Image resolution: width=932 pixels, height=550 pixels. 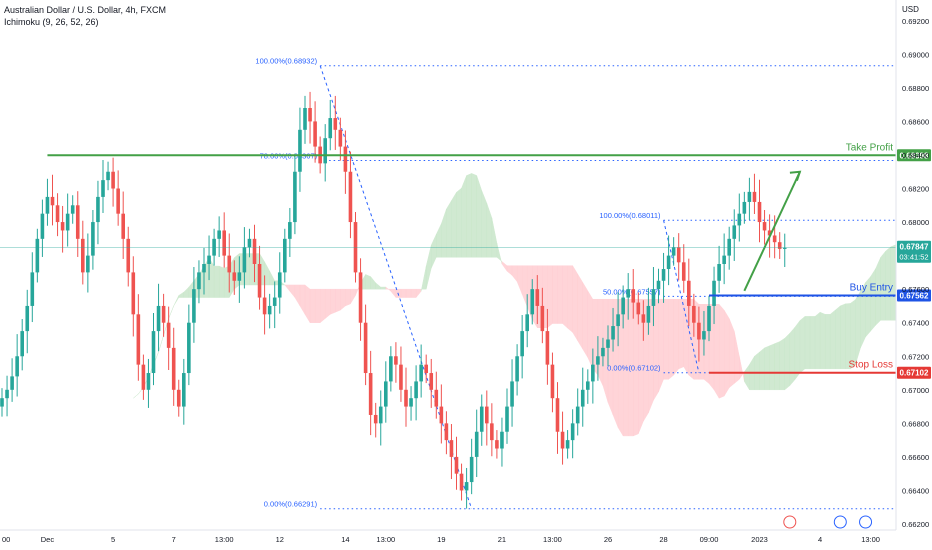 I want to click on trade-level-label: Stop Loss, so click(x=871, y=365).